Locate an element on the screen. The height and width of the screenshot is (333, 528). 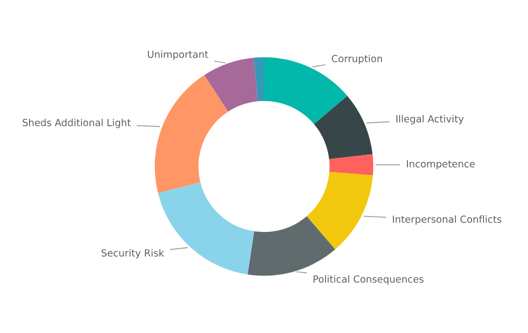
slice-label: Political Consequences is located at coordinates (369, 280).